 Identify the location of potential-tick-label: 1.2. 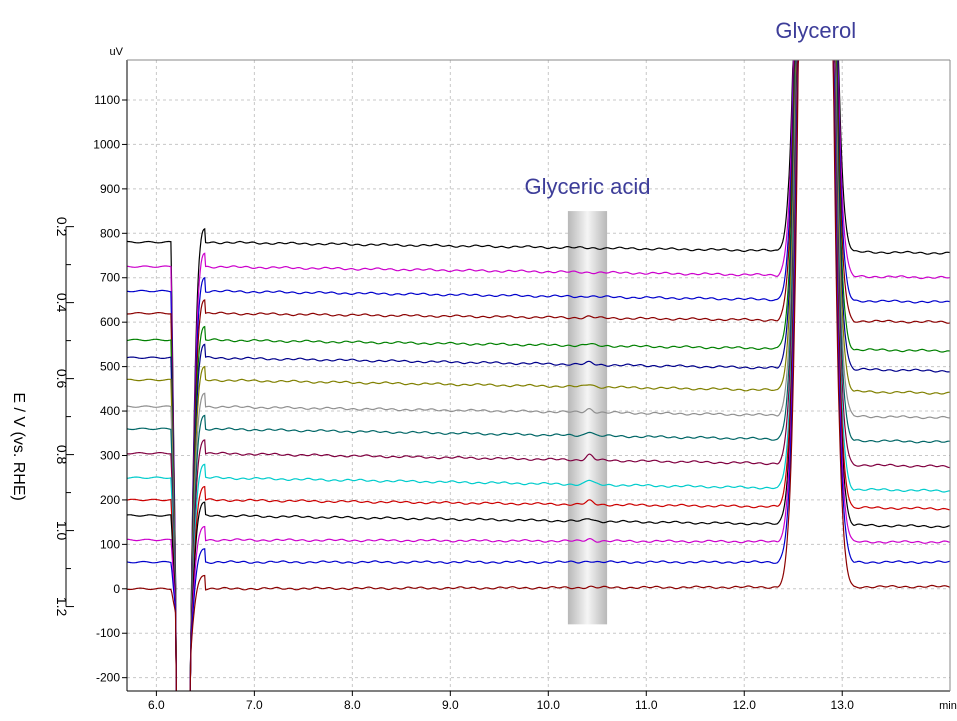
(62, 607).